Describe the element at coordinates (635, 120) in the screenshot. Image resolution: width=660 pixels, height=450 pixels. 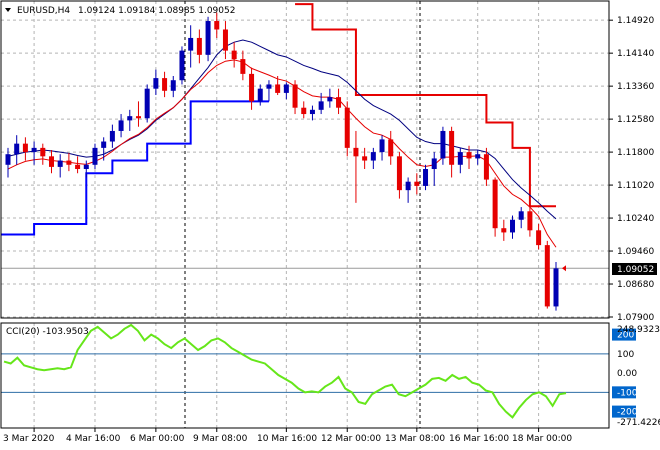
I see `price-tick-label: 1.12580` at that location.